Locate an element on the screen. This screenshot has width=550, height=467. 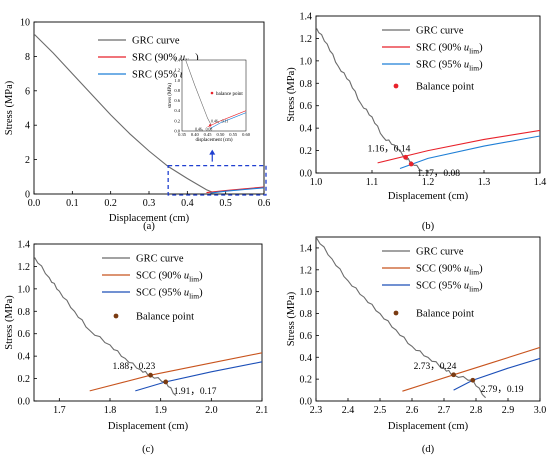
inset-point-label: 0.46，0.11 is located at coordinates (219, 121).